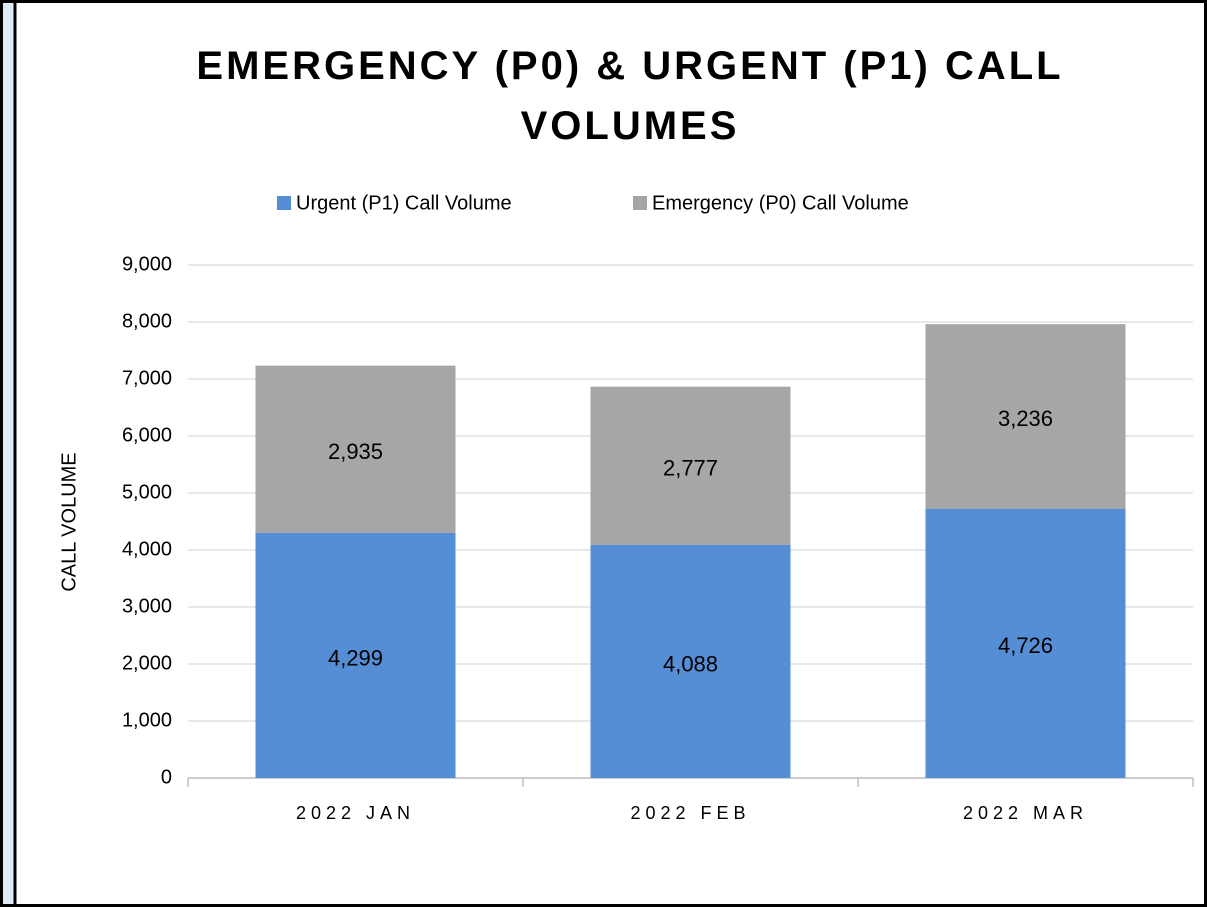 This screenshot has width=1207, height=907. I want to click on x-tick-label: 2022 MAR, so click(1025, 813).